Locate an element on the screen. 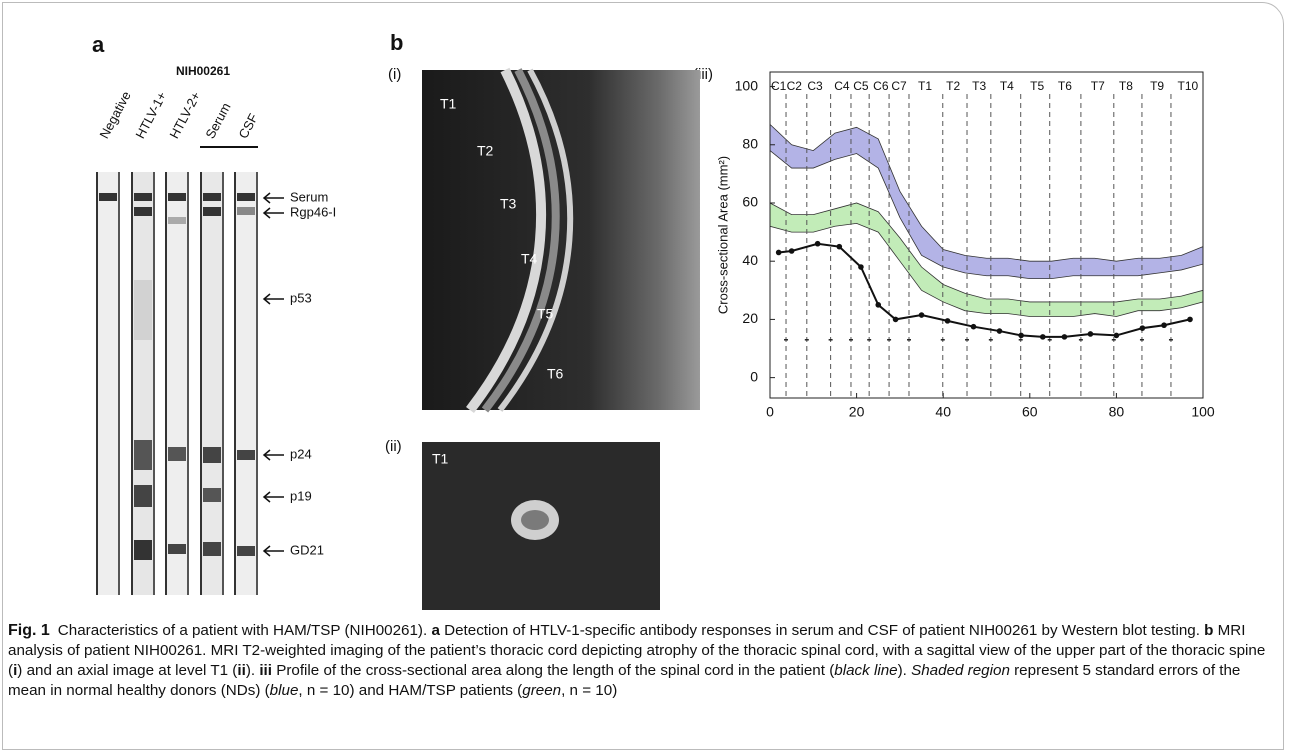  sub-label: (i) is located at coordinates (394, 74).